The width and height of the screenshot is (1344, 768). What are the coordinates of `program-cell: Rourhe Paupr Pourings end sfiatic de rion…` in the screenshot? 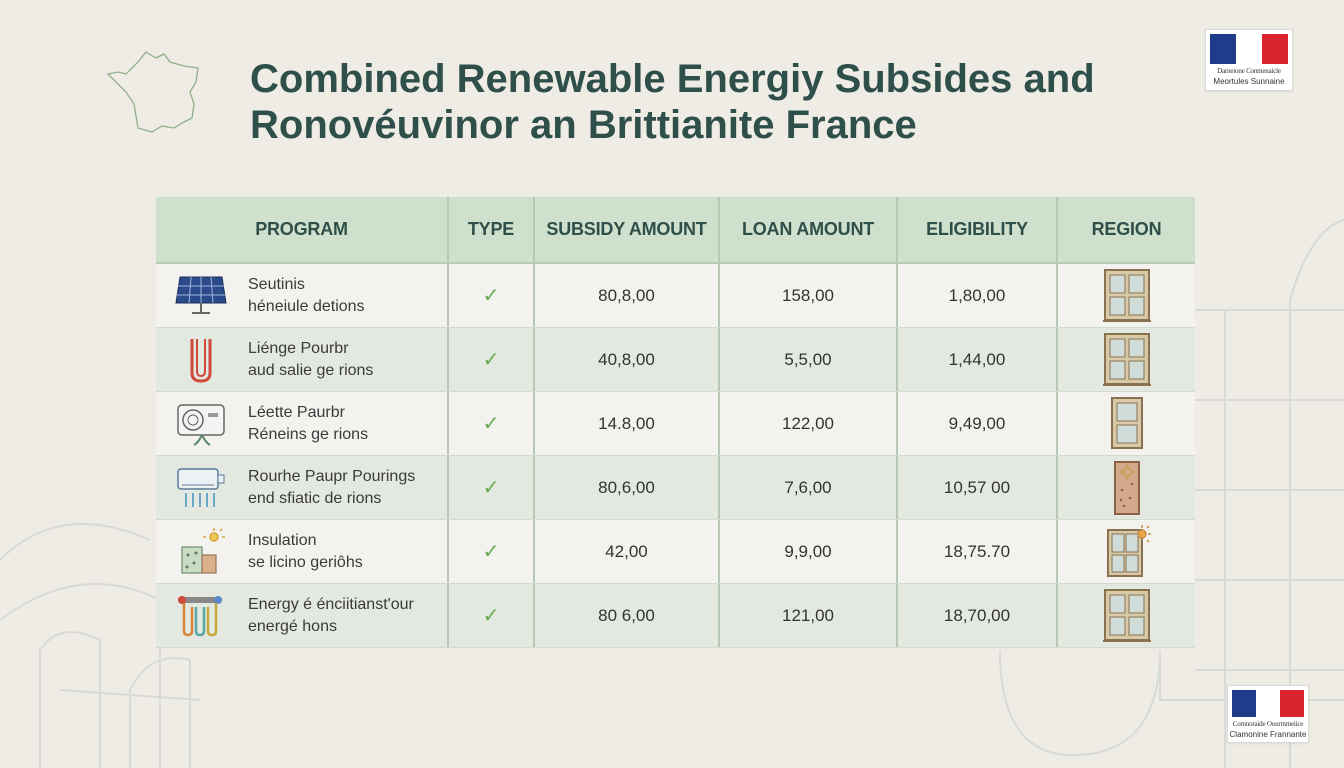 It's located at (302, 487).